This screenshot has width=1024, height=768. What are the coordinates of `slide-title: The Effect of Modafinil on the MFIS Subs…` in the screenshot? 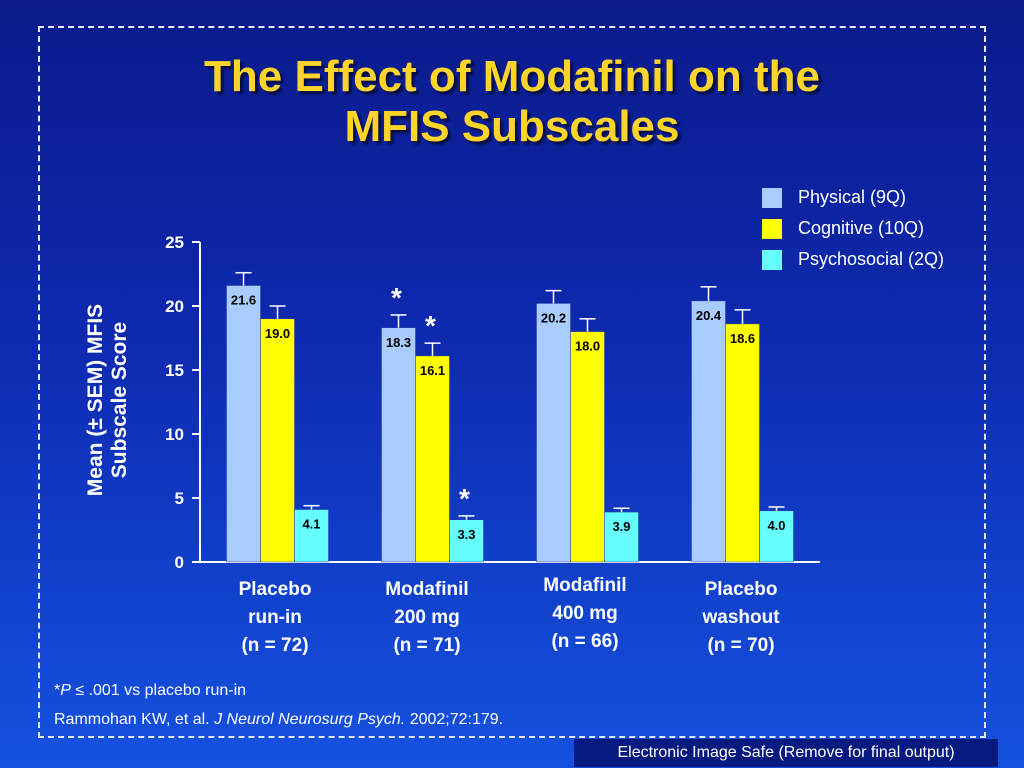 It's located at (512, 102).